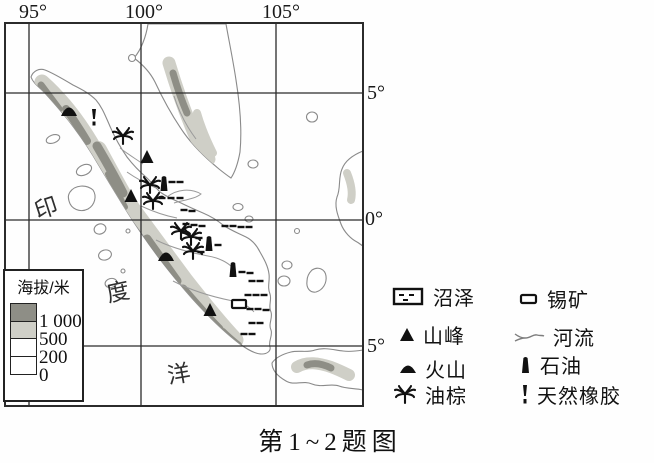  I want to click on longitude-label-100: 100°, so click(144, 12).